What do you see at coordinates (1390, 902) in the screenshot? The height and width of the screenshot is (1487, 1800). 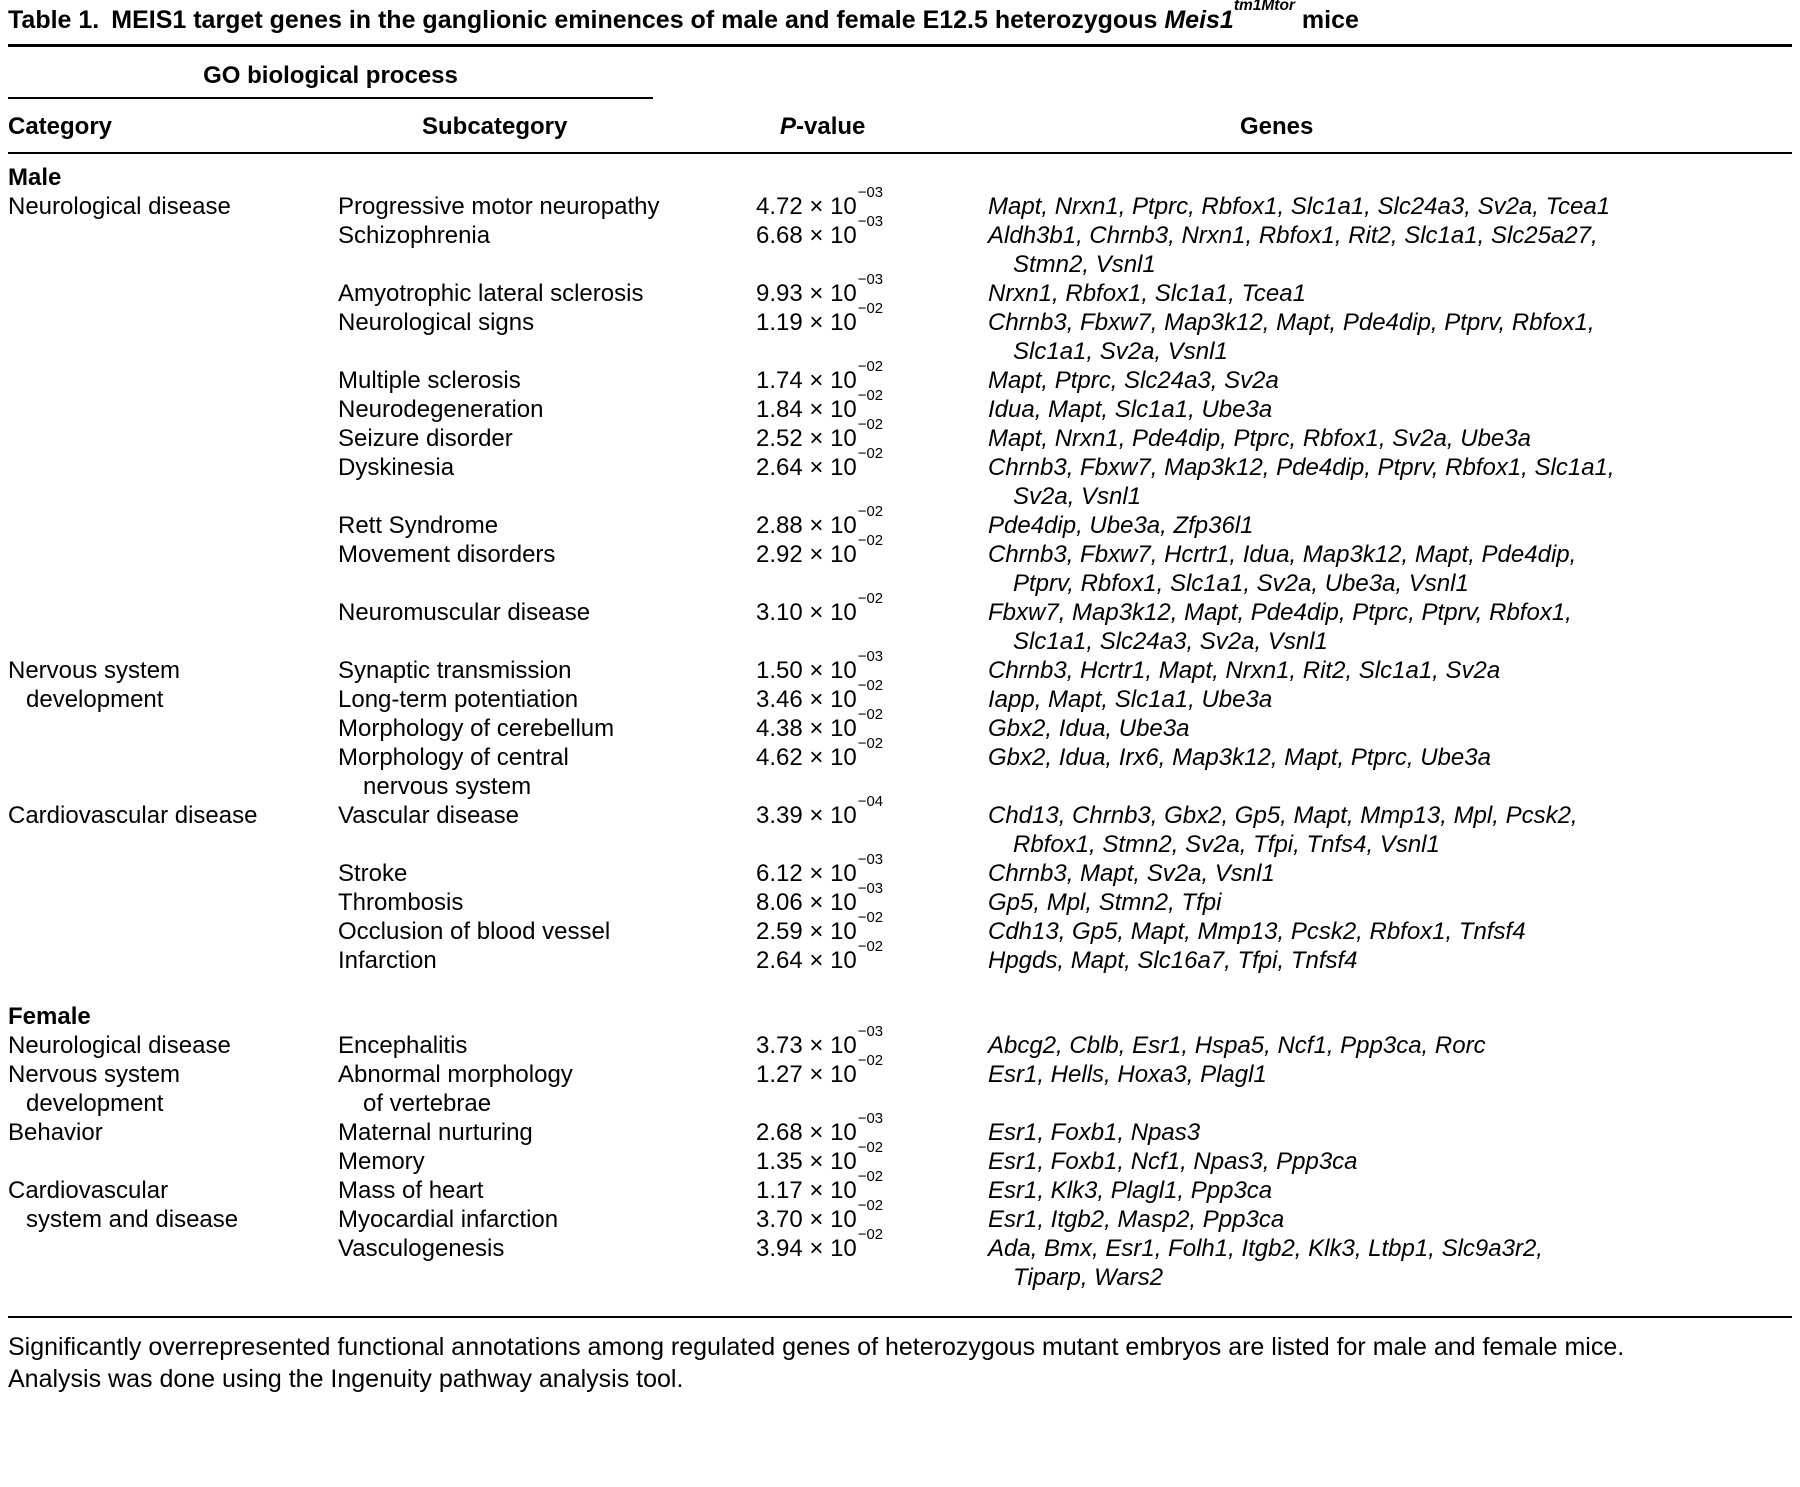 I see `genes-cell: Gp5, Mpl, Stmn2, Tfpi` at bounding box center [1390, 902].